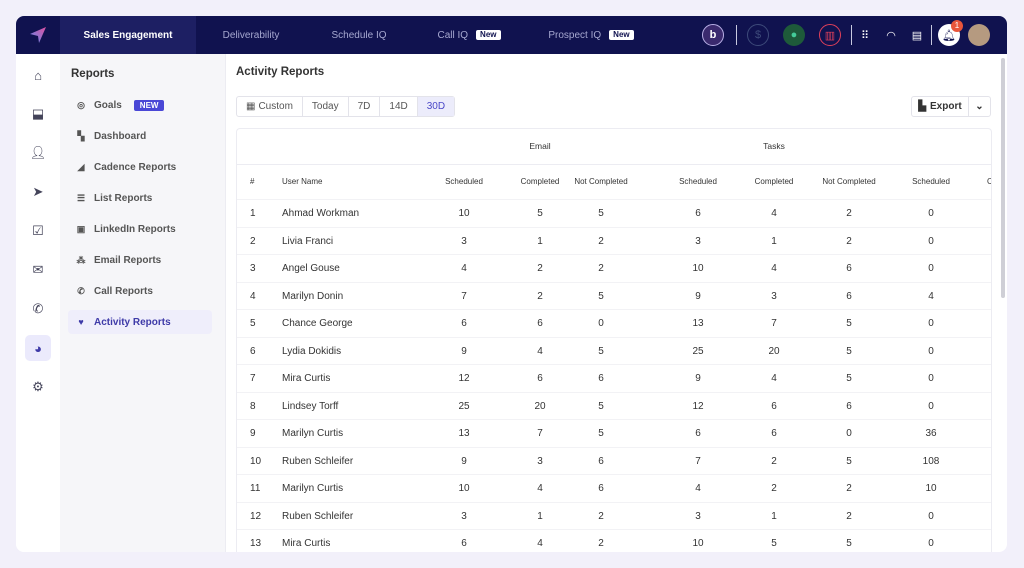  I want to click on table-row: 13 Mira Curtis 6 4 2 10 5 5 0, so click(614, 540).